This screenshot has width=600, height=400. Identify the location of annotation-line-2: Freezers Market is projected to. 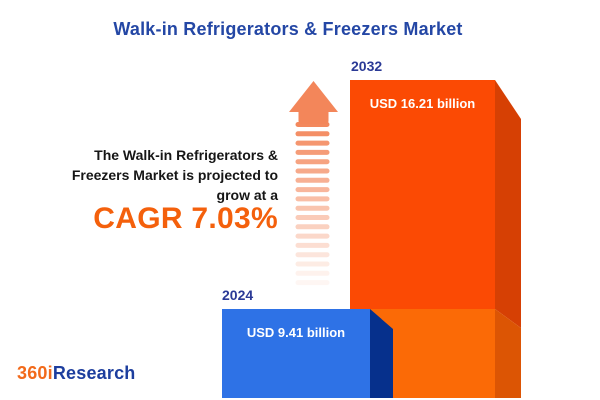
(174, 175).